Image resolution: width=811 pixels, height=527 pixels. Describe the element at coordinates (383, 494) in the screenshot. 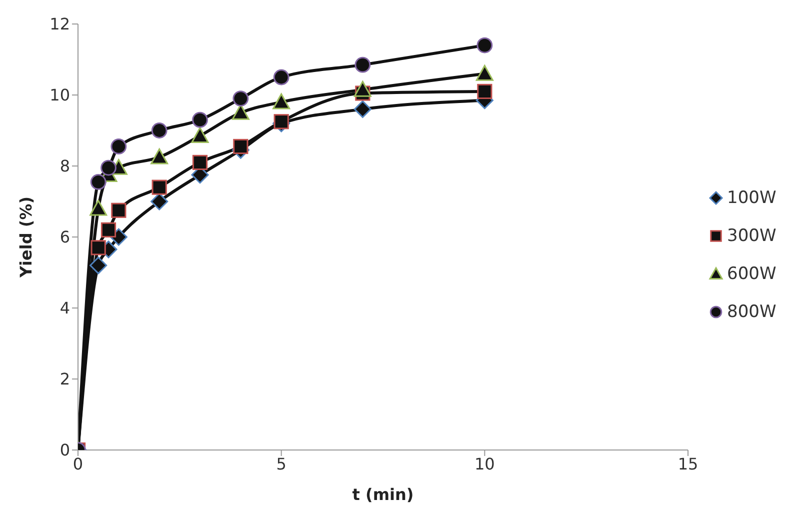

I see `x-axis-title: t (min)` at that location.